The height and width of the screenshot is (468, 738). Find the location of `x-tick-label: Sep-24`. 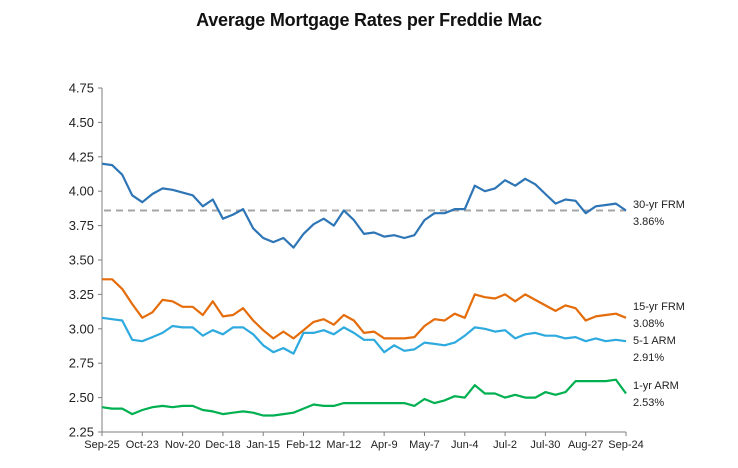

x-tick-label: Sep-24 is located at coordinates (625, 445).